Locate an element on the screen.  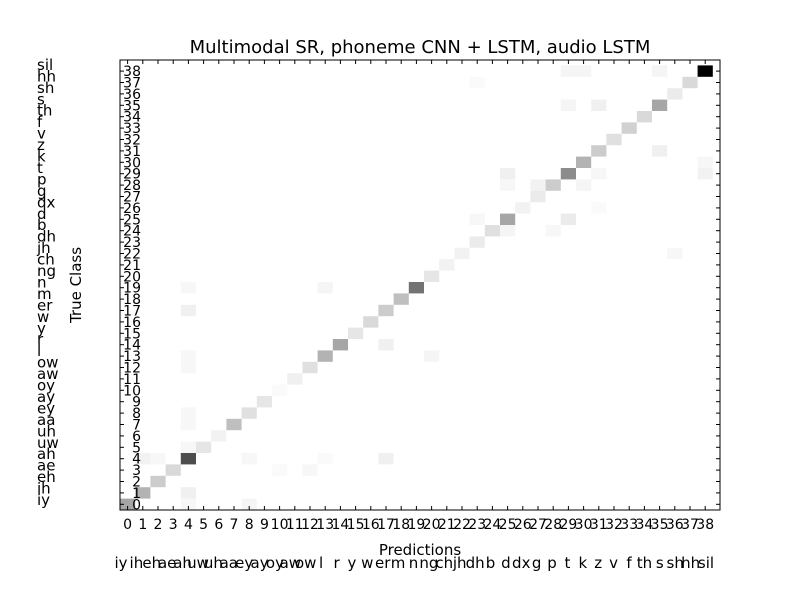
y-phoneme-label: sil is located at coordinates (45, 65).